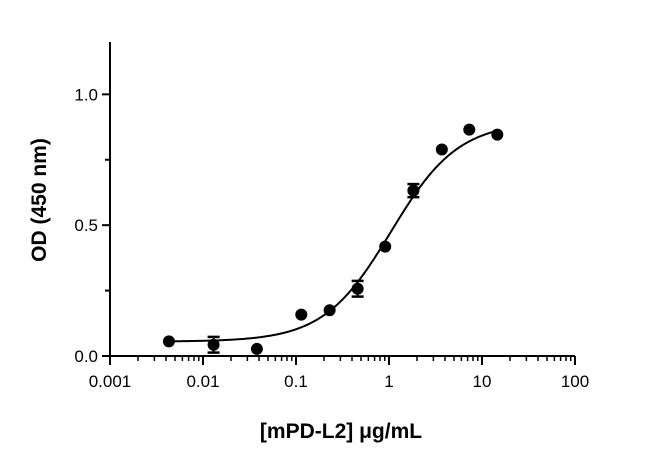 The height and width of the screenshot is (463, 650). I want to click on x-tick-label: 10, so click(482, 381).